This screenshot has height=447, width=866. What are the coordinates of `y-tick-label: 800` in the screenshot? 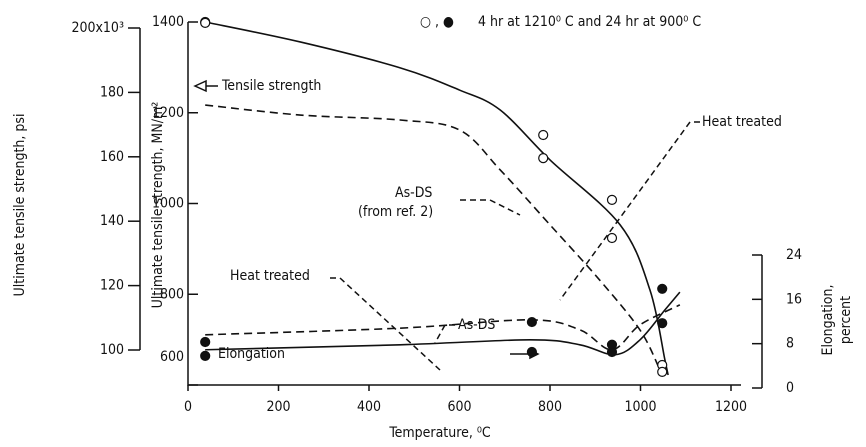 It's located at (172, 294).